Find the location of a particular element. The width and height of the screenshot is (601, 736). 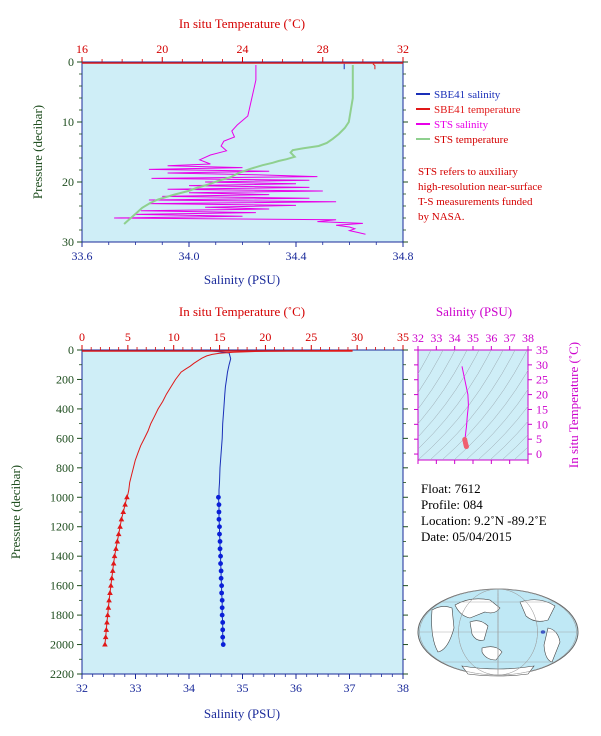

ts-salinity-tick-label: 37 is located at coordinates (510, 338).